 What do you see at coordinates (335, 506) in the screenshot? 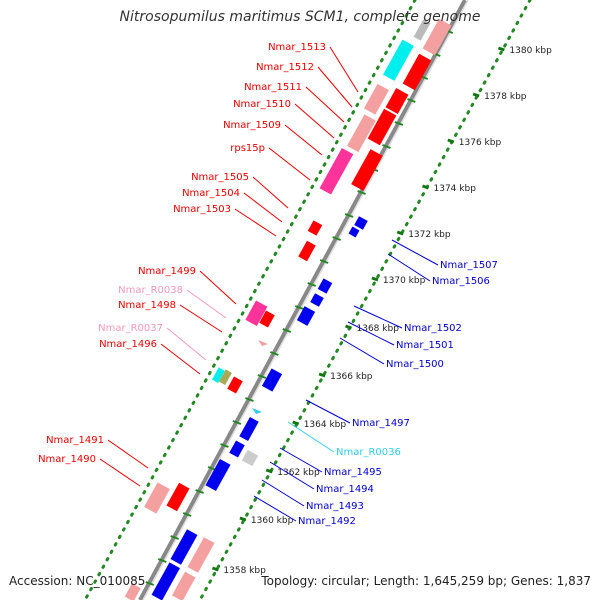
I see `gene-label: Nmar_1493` at bounding box center [335, 506].